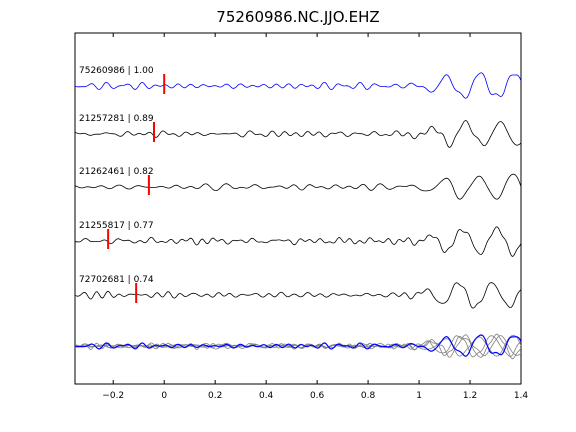  Describe the element at coordinates (215, 396) in the screenshot. I see `x-tick-label: 0.2` at that location.